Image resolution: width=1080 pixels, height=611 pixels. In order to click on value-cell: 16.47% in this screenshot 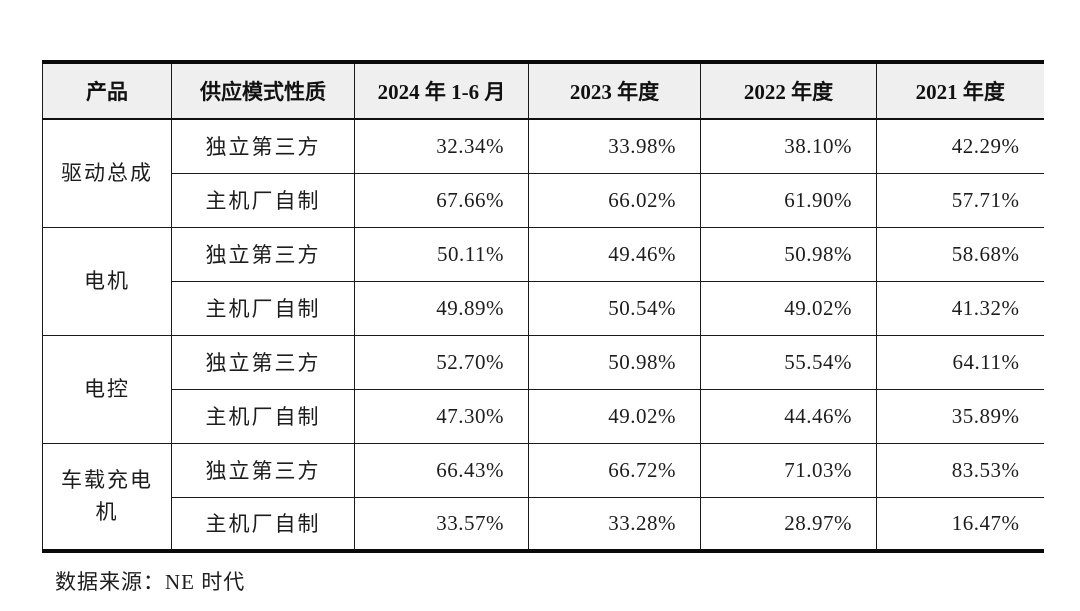, I will do `click(960, 524)`.